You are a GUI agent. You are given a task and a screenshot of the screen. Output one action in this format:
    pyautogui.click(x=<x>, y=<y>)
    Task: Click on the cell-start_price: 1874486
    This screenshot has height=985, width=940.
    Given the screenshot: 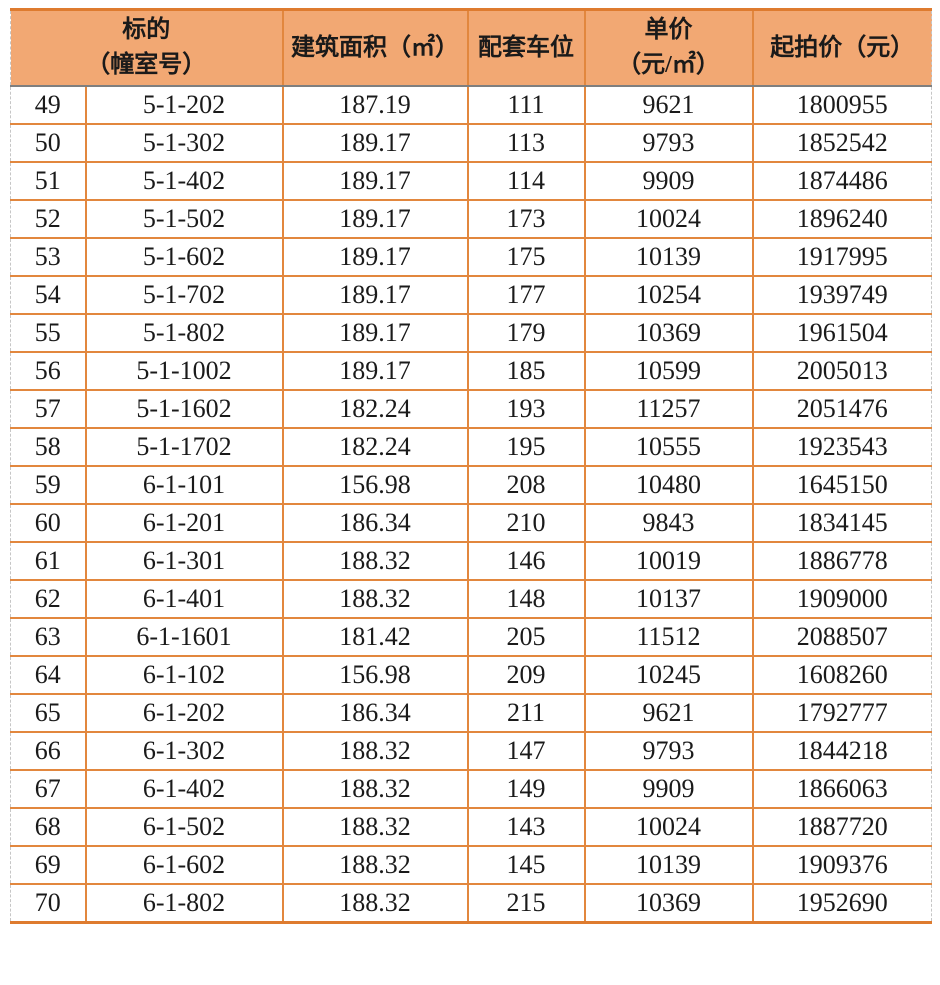 What is the action you would take?
    pyautogui.click(x=841, y=180)
    